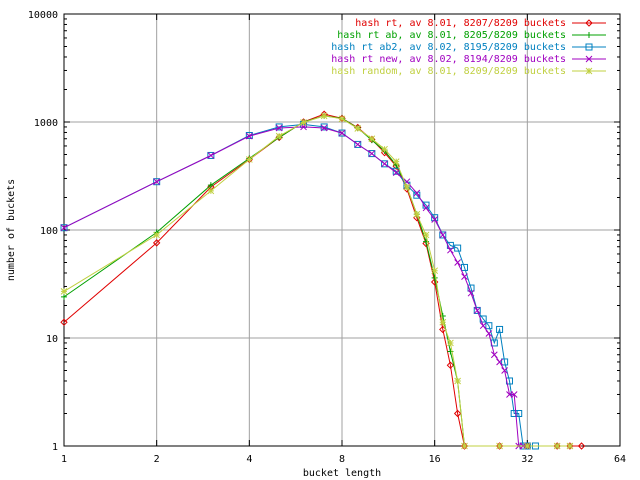  What do you see at coordinates (249, 459) in the screenshot?
I see `x-tick-label: 4` at bounding box center [249, 459].